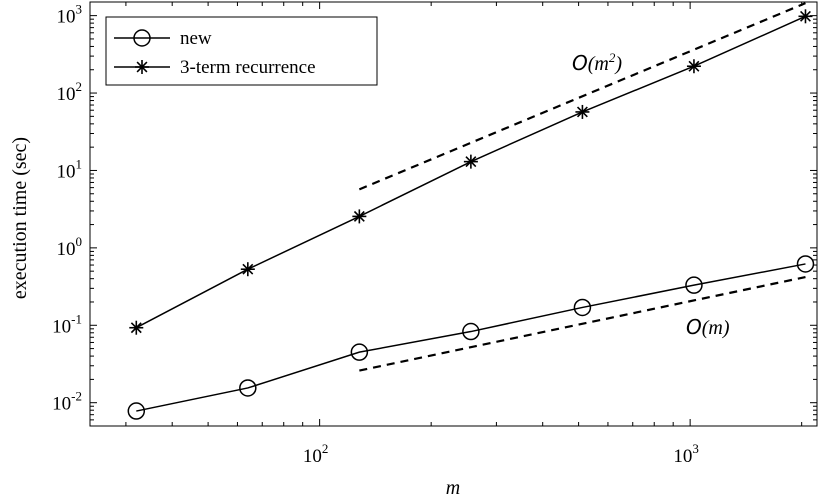  I want to click on reference-line-label: O(m2), so click(597, 62).